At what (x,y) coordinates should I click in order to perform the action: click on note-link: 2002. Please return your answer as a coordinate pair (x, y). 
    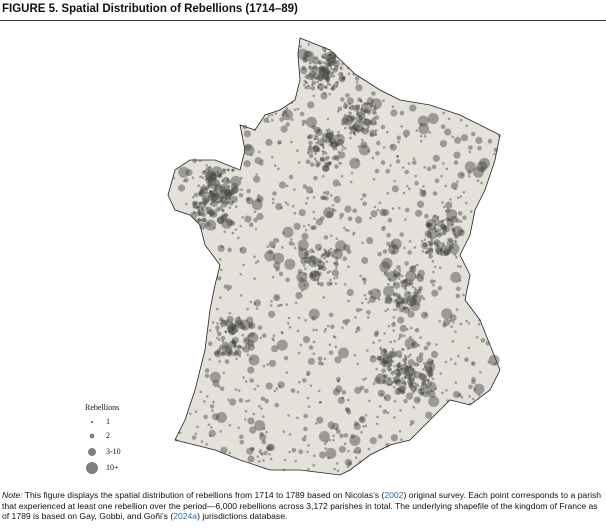
    Looking at the image, I should click on (394, 495).